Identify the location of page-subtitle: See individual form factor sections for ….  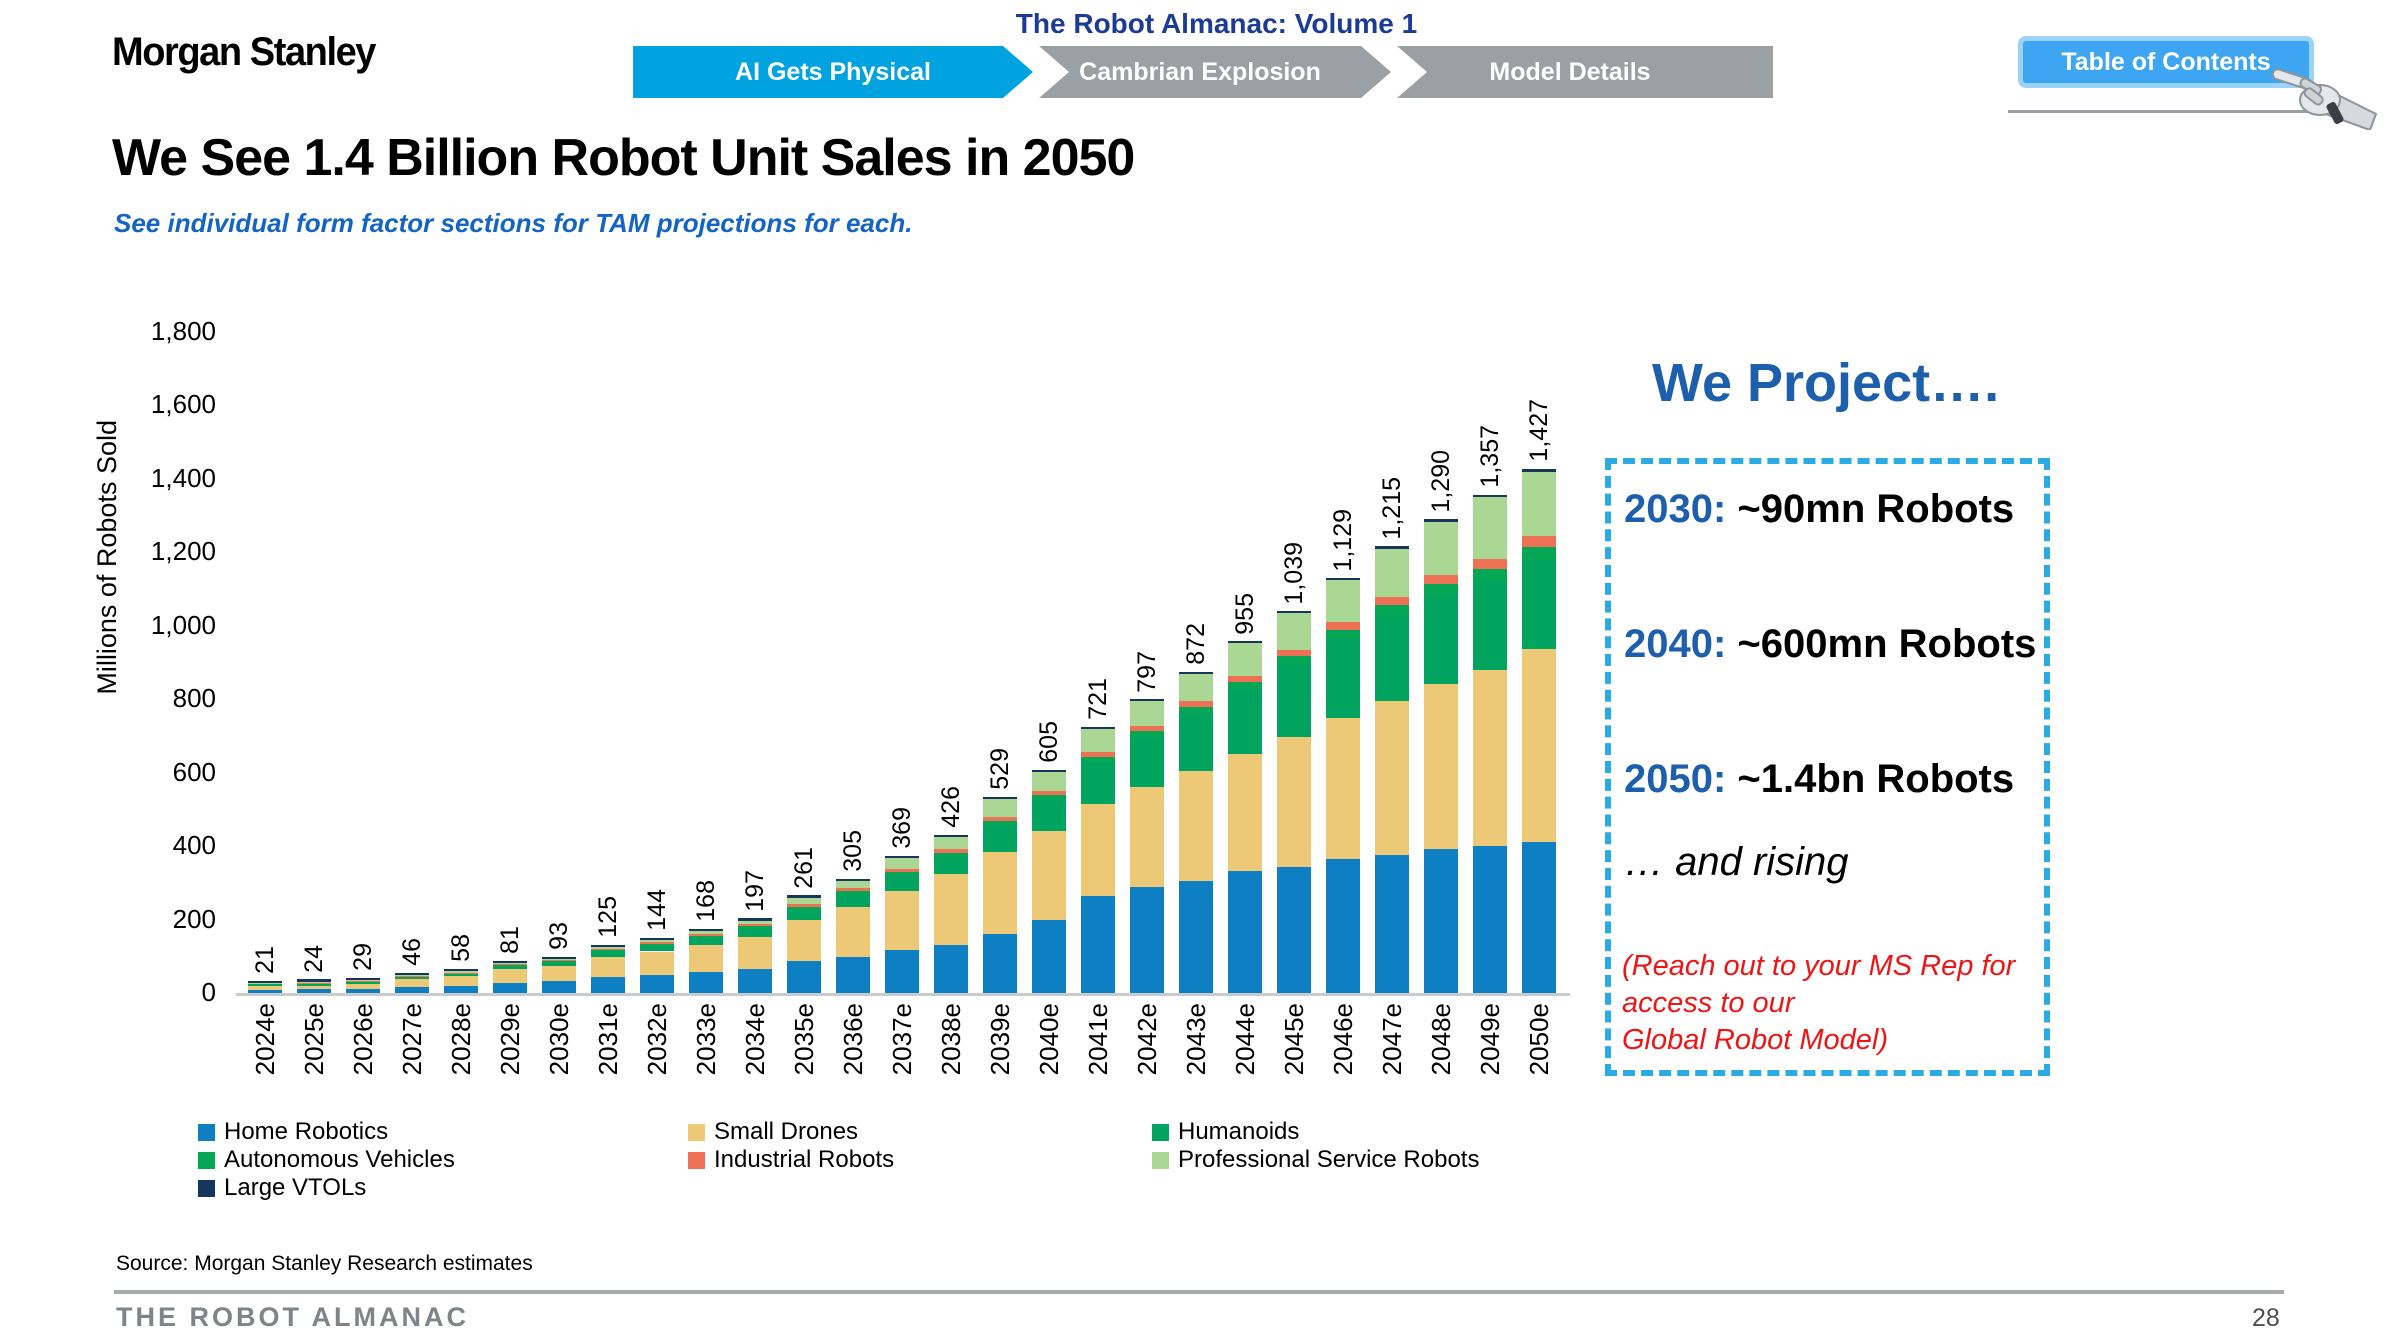
(513, 223).